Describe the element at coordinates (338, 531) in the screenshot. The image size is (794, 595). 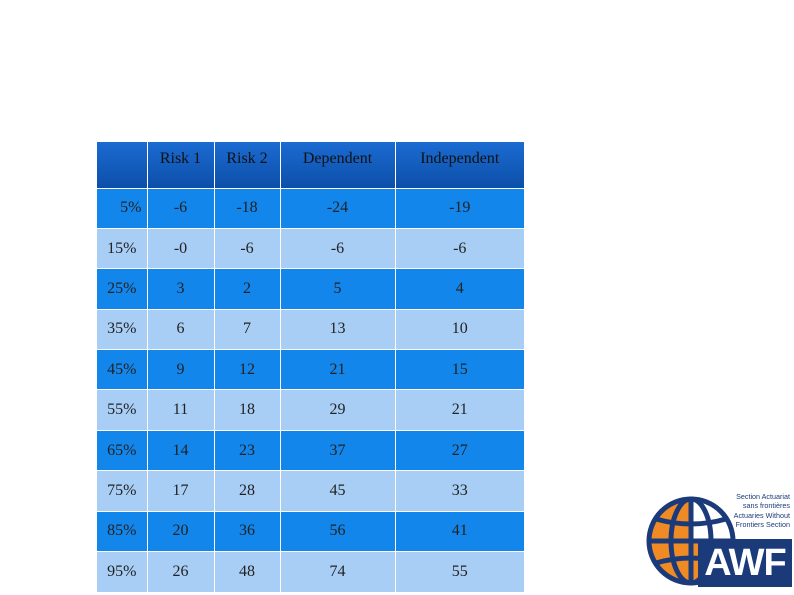
I see `table-cell: 56` at that location.